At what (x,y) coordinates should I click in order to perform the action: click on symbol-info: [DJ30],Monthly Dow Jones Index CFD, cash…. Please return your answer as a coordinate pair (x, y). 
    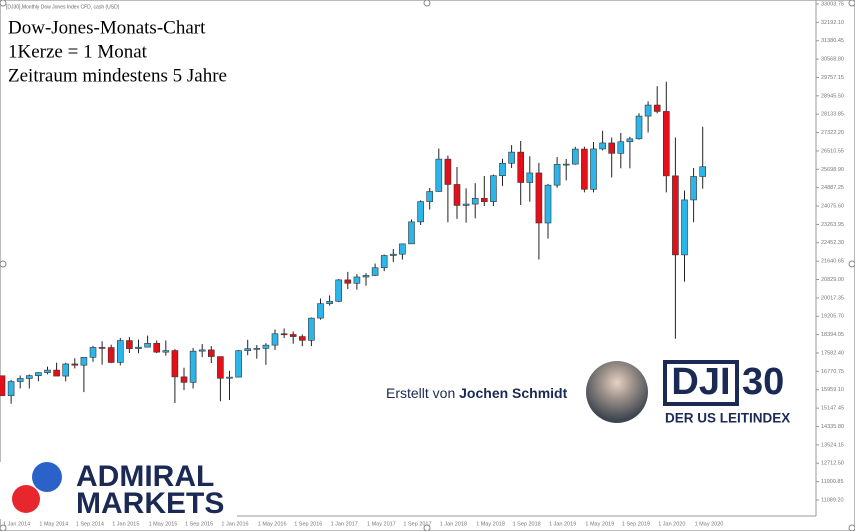
    Looking at the image, I should click on (63, 7).